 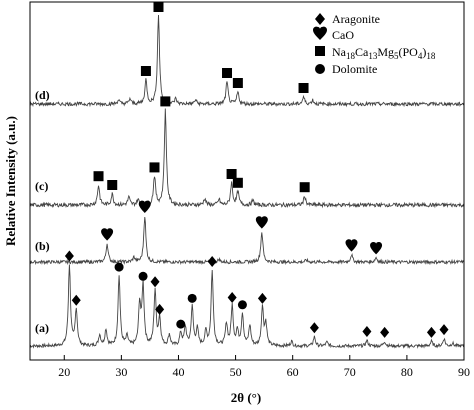 I want to click on x-tick-label-80: 80, so click(x=407, y=372).